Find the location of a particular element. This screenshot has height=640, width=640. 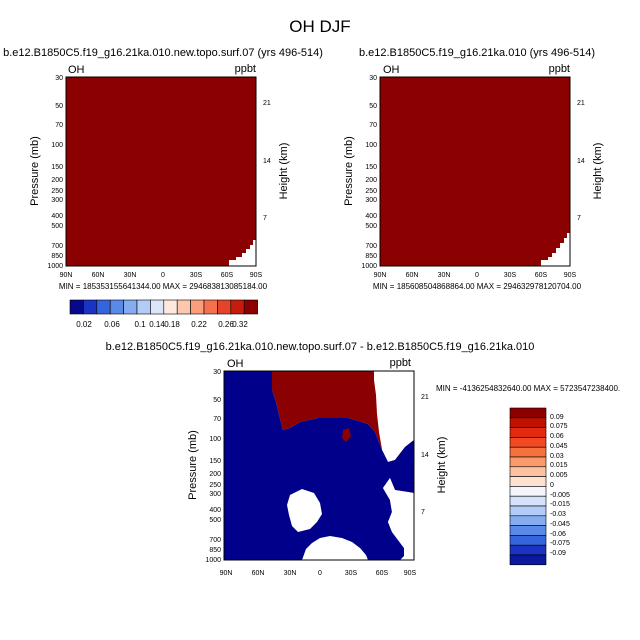

panel-2-right-ticks: 21 14 7 is located at coordinates (581, 161).